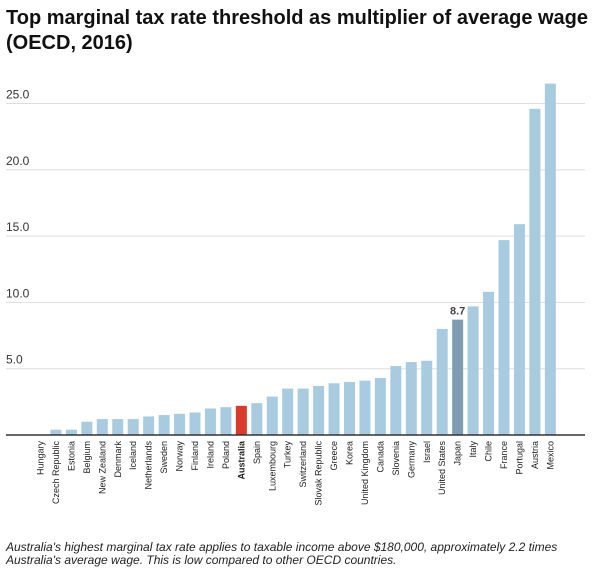  I want to click on x-tick-label: Iceland, so click(133, 455).